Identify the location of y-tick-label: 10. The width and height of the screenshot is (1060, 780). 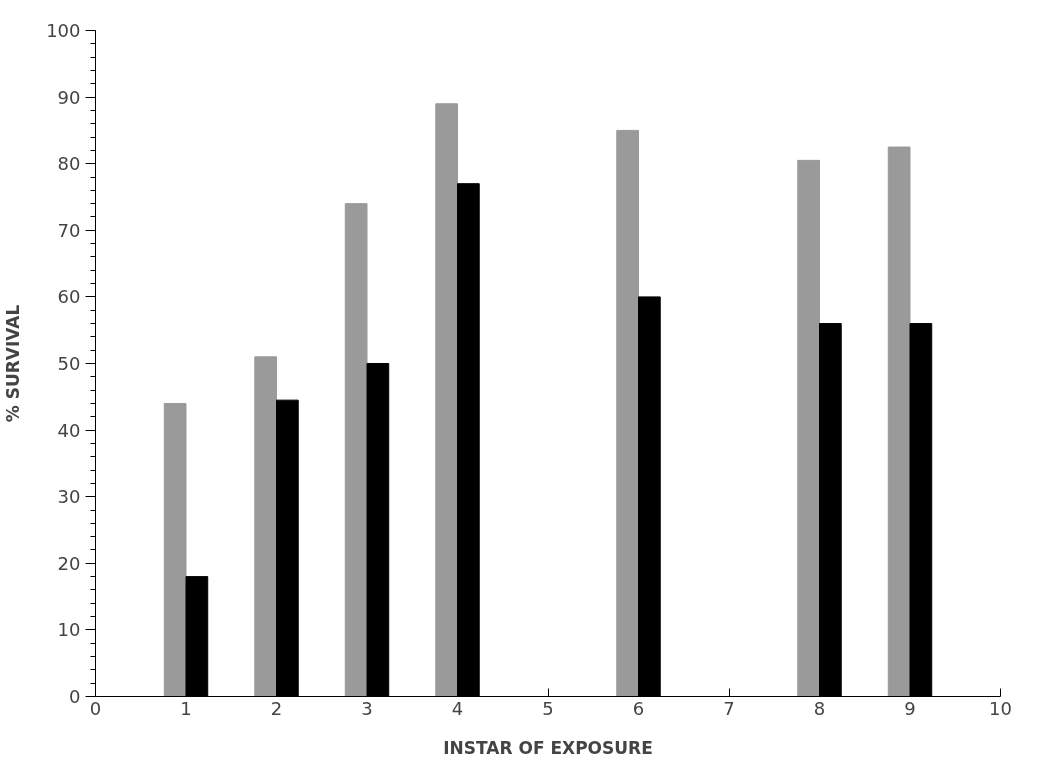
(69, 630).